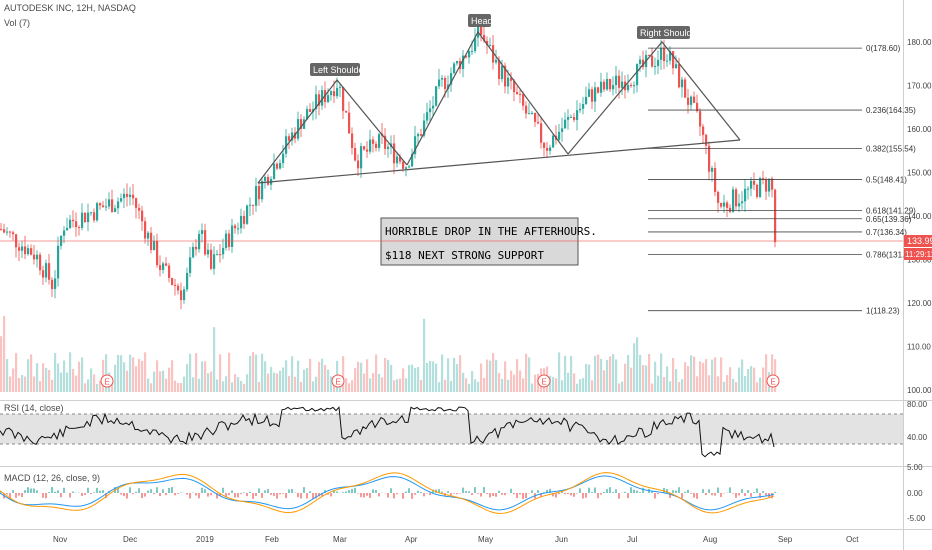 This screenshot has width=932, height=550. I want to click on left-shoulder-lines, so click(332, 131).